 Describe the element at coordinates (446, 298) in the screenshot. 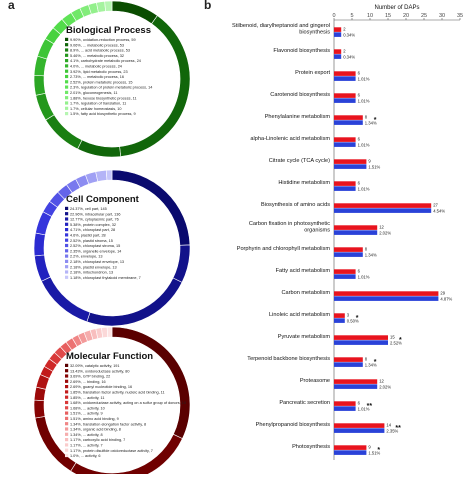

I see `bar-percent-label: 4.87%` at that location.